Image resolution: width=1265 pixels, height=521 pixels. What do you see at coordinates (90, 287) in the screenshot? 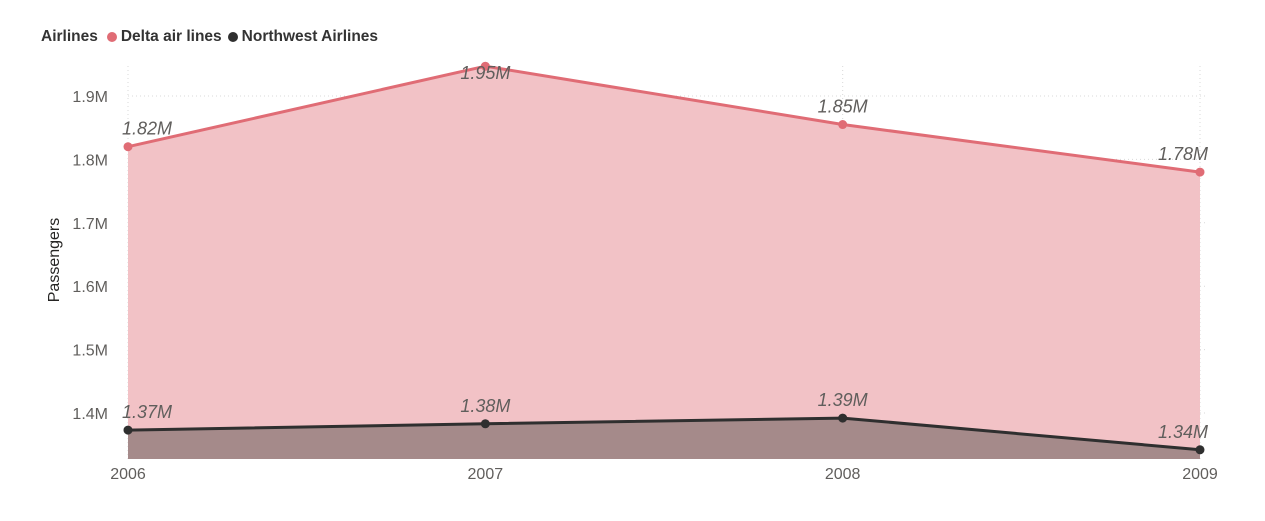
I see `y-tick-label: 1.6M` at bounding box center [90, 287].